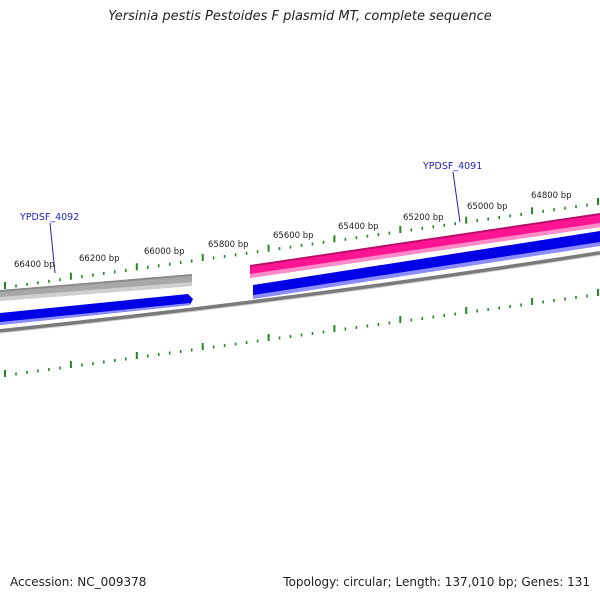  I want to click on backbone-line, so click(300, 292).